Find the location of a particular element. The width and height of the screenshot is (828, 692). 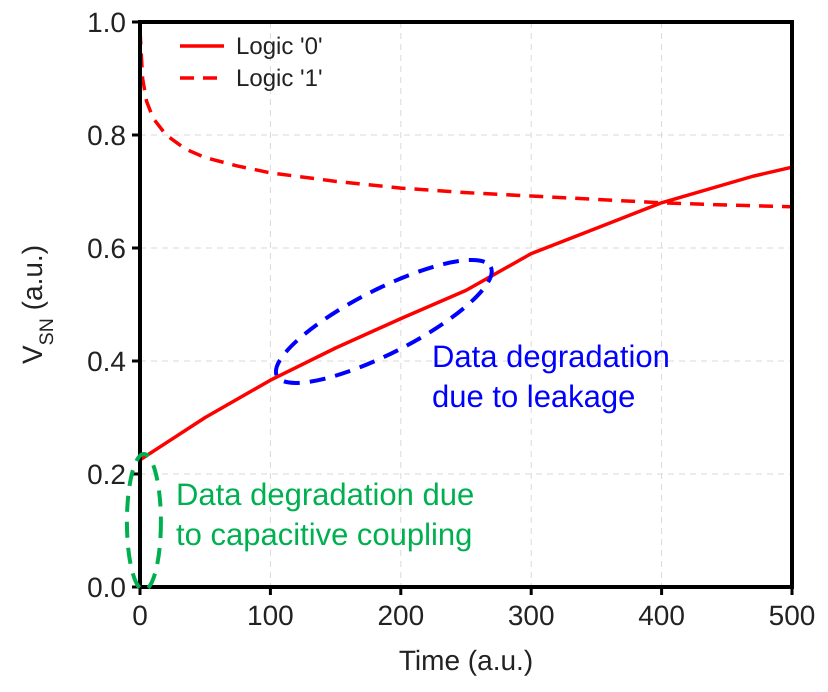

legend-label: Logic '1' is located at coordinates (279, 78).